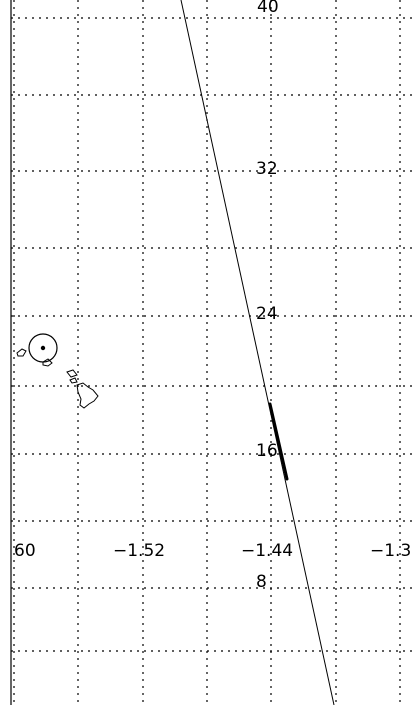 This screenshot has width=416, height=710. I want to click on longitude-labels: 60 −1.52 −1.44 −1.3, so click(212, 551).